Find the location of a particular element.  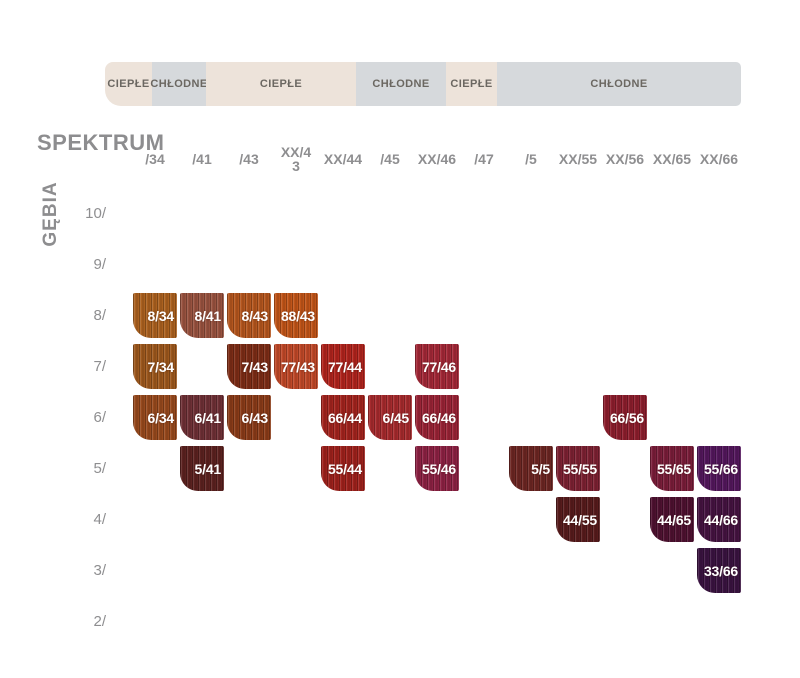

swatch-code-label: 77/46 is located at coordinates (438, 366).